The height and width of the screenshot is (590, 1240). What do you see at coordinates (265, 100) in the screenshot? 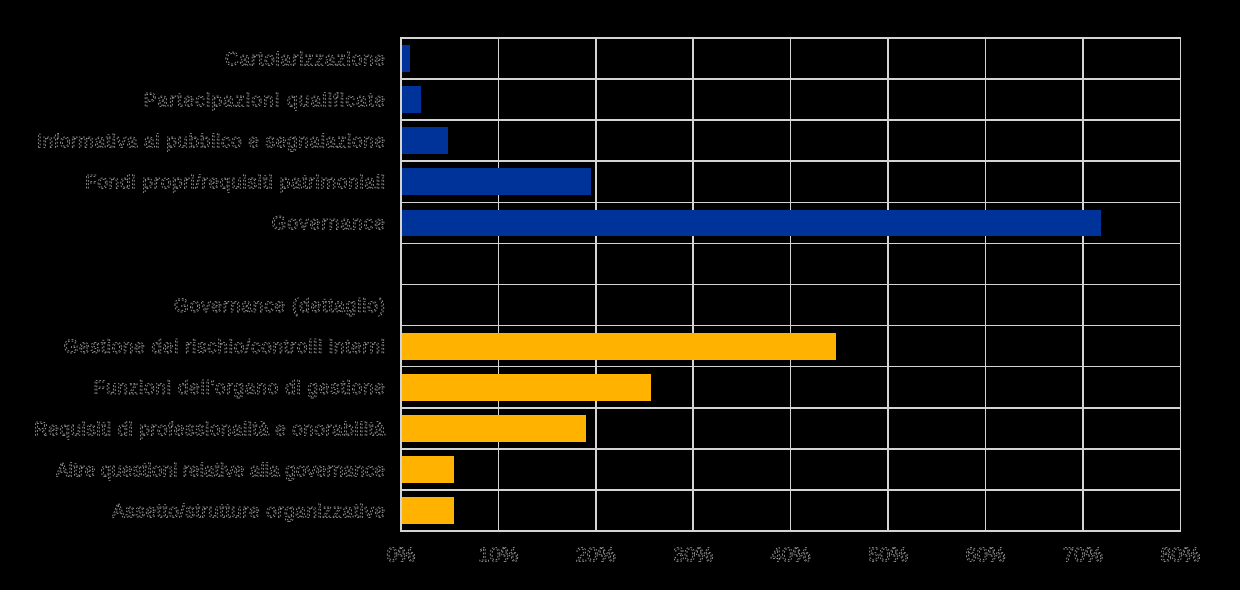
I see `svg-text: Partecipazioni qualificate` at bounding box center [265, 100].